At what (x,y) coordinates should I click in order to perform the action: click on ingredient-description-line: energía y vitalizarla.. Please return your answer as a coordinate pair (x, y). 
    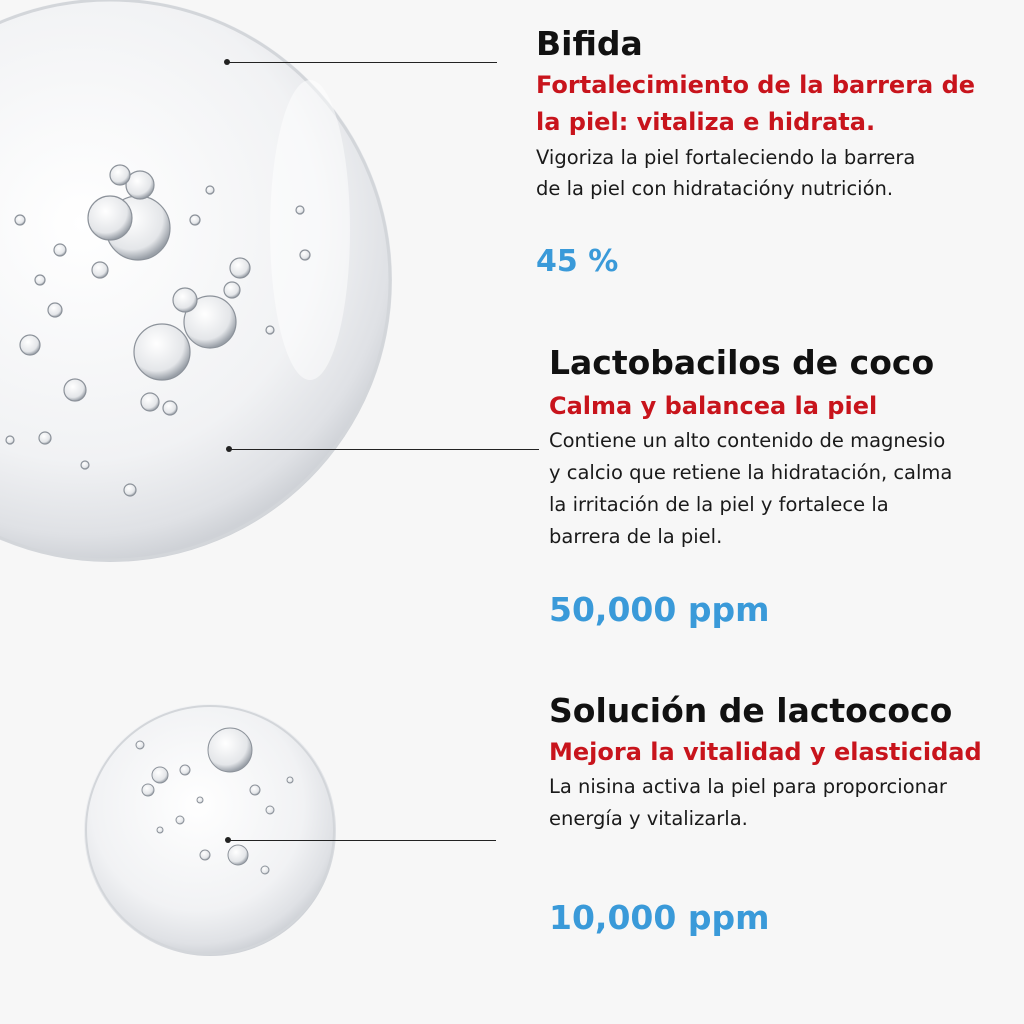
    Looking at the image, I should click on (648, 818).